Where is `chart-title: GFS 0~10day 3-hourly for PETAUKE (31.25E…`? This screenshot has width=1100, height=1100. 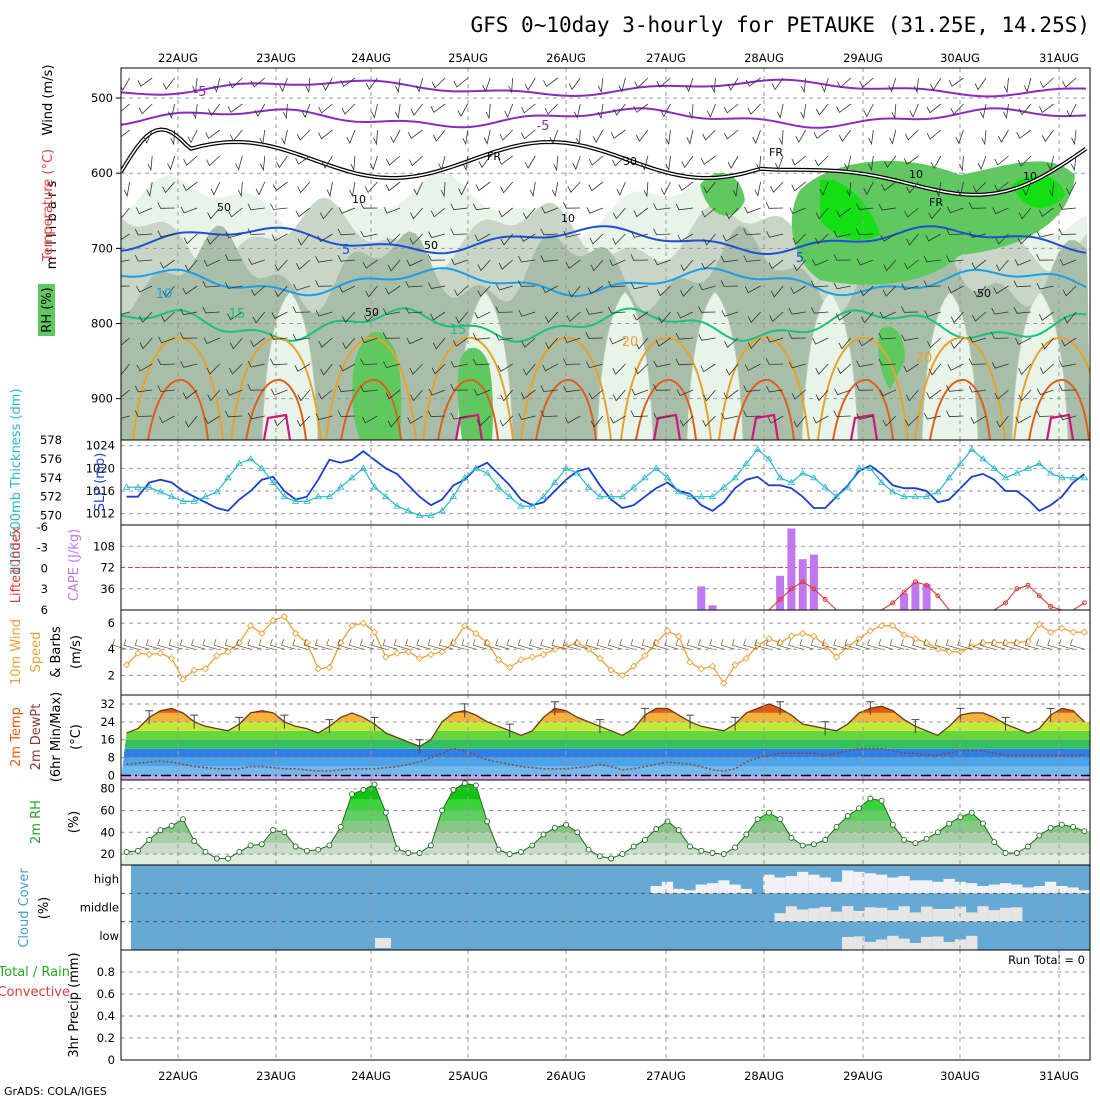 chart-title: GFS 0~10day 3-hourly for PETAUKE (31.25E… is located at coordinates (780, 25).